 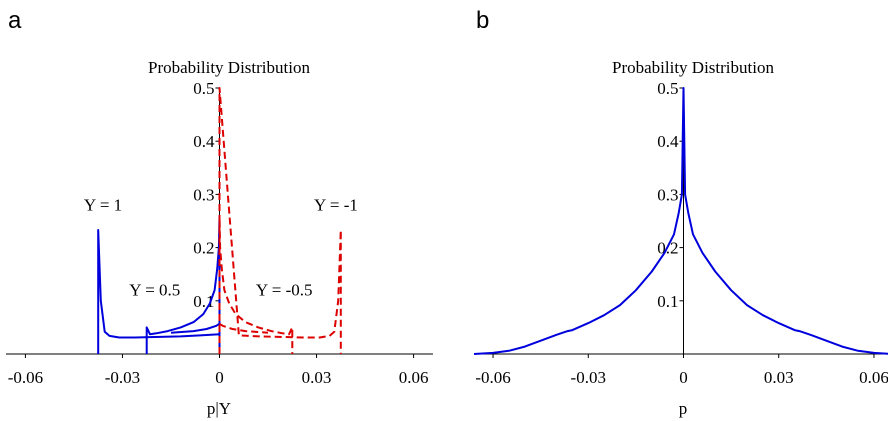 What do you see at coordinates (203, 248) in the screenshot?
I see `y-tick-label: 0.2` at bounding box center [203, 248].